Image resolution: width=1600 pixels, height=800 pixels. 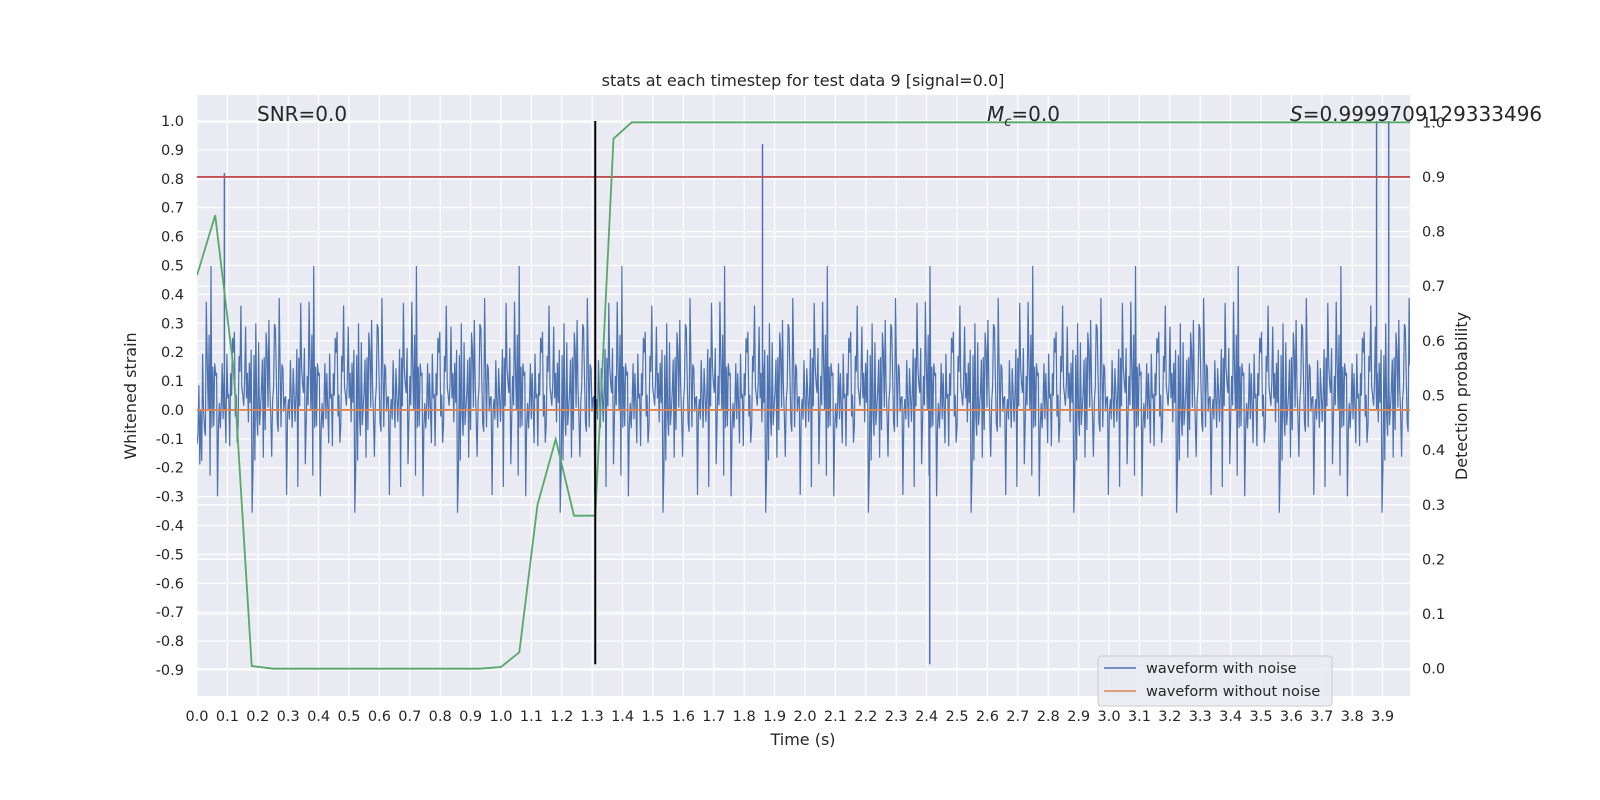 I want to click on y2-tick-label: 0.2, so click(x=1433, y=560).